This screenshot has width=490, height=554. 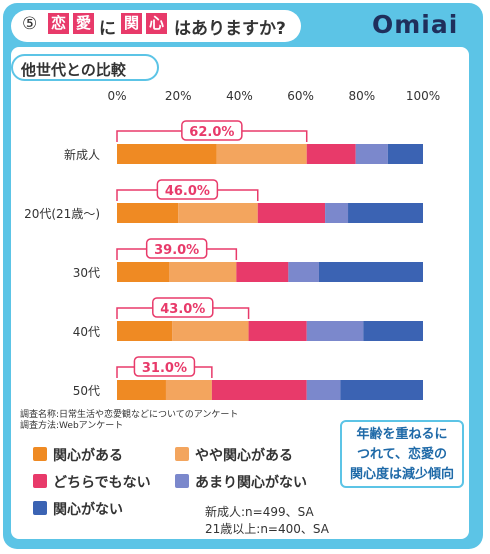 I want to click on sample-size-new-adults: 新成人:n=499、SA, so click(x=259, y=512).